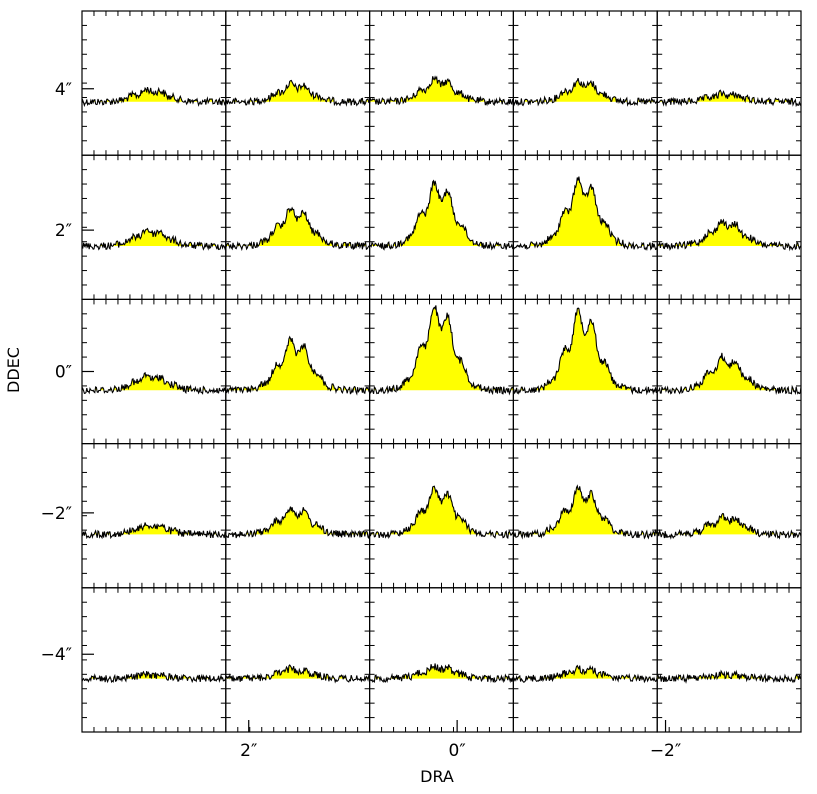 Image resolution: width=817 pixels, height=794 pixels. I want to click on y-tick-labels: 4″ 2″ 0″ −2″ −4″, so click(67, 372).